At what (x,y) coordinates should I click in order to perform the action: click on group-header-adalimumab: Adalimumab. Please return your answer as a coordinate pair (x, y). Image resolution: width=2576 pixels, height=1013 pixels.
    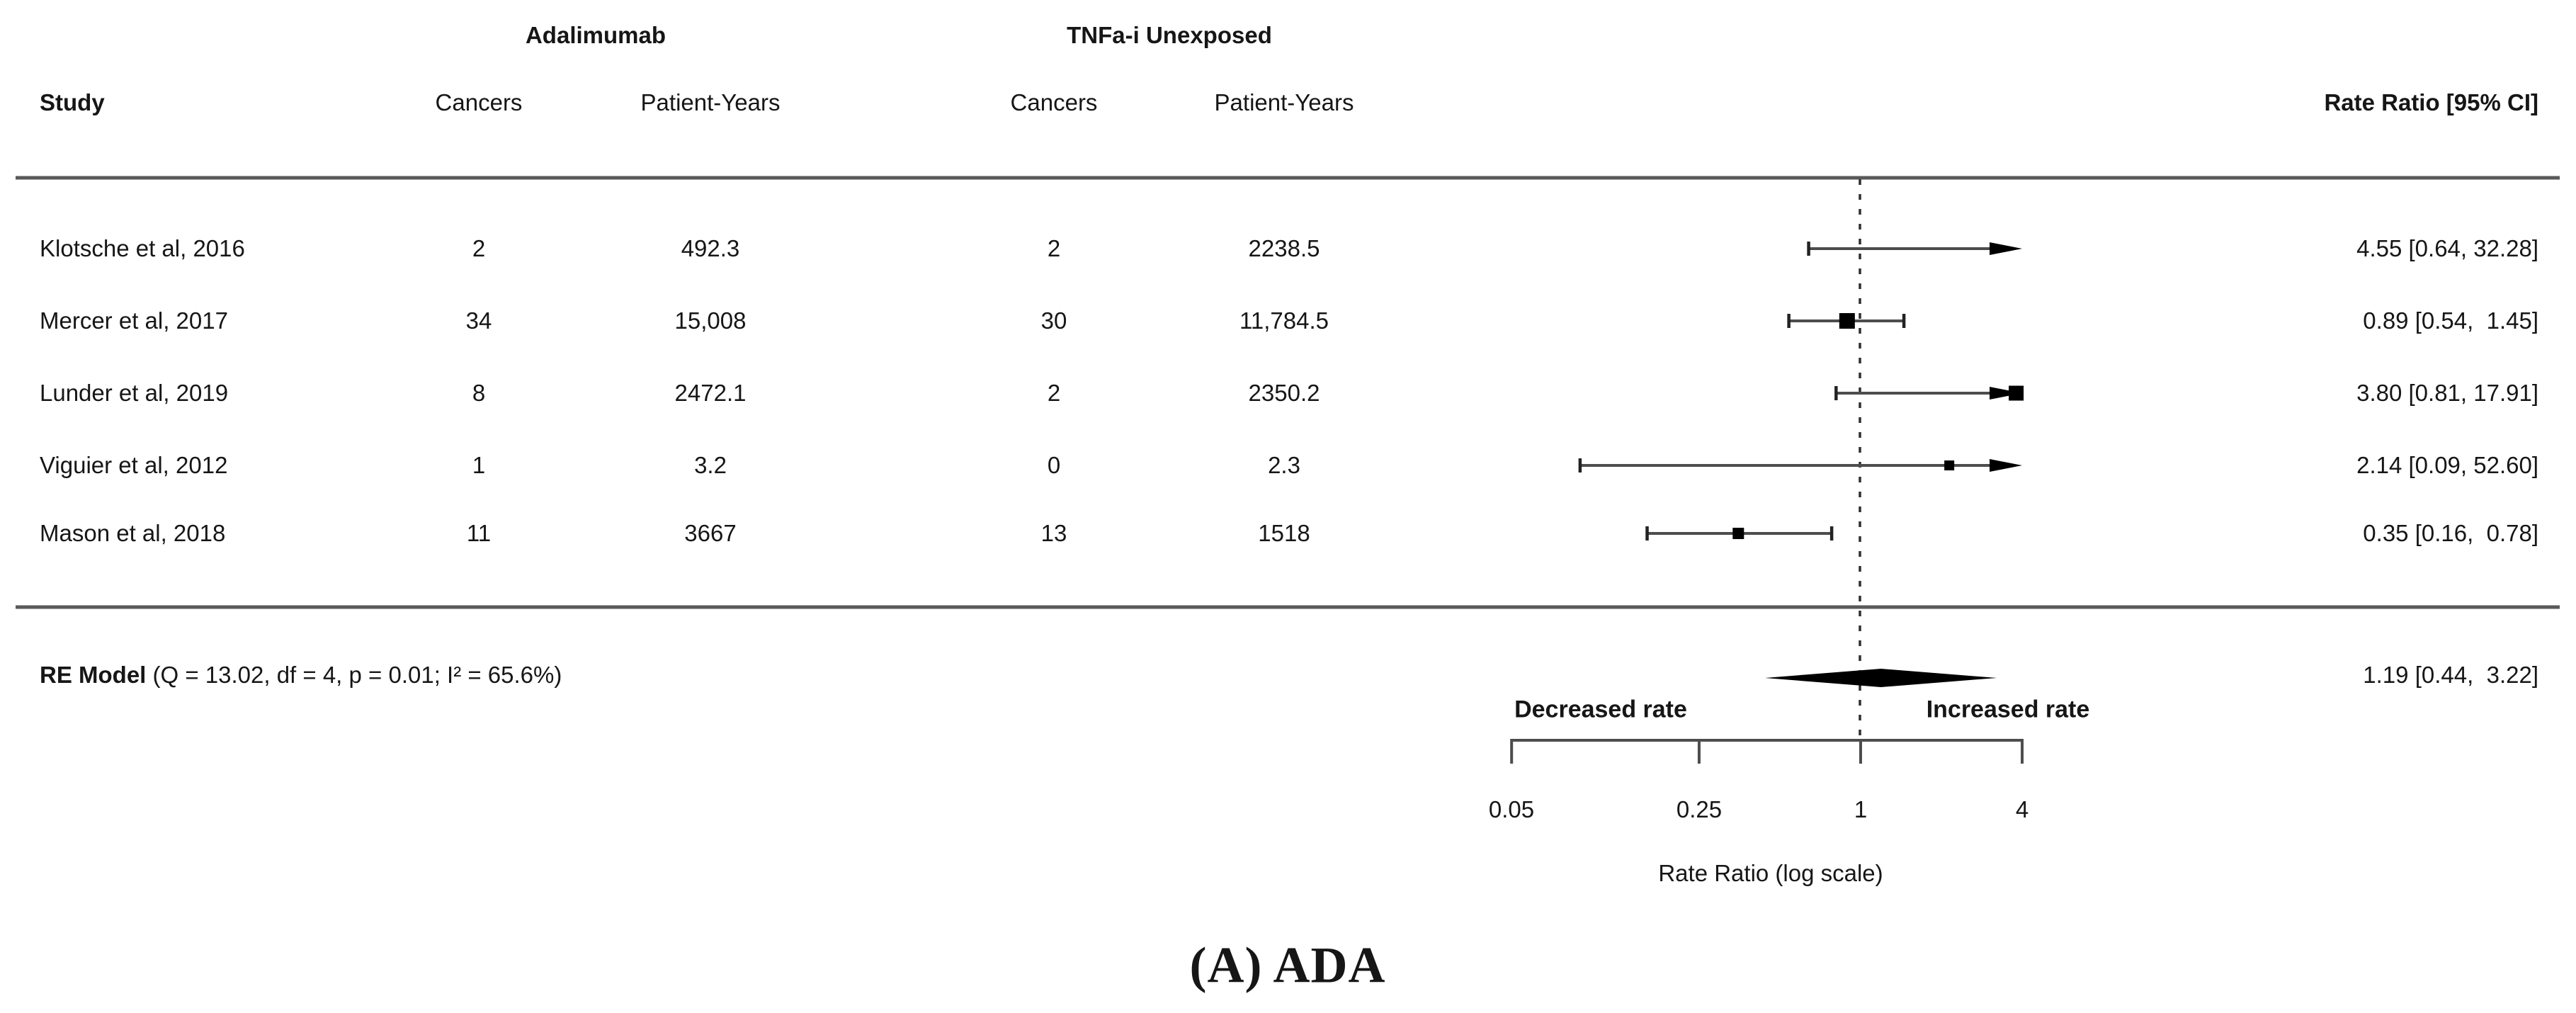
    Looking at the image, I should click on (595, 34).